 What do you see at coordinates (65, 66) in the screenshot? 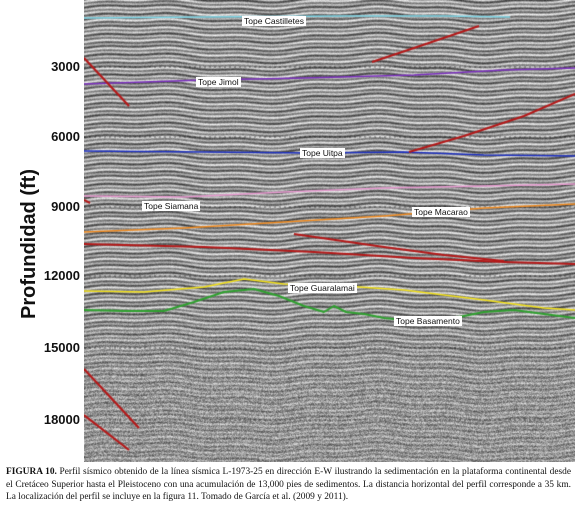
I see `depth-tick-3000: 3000` at bounding box center [65, 66].